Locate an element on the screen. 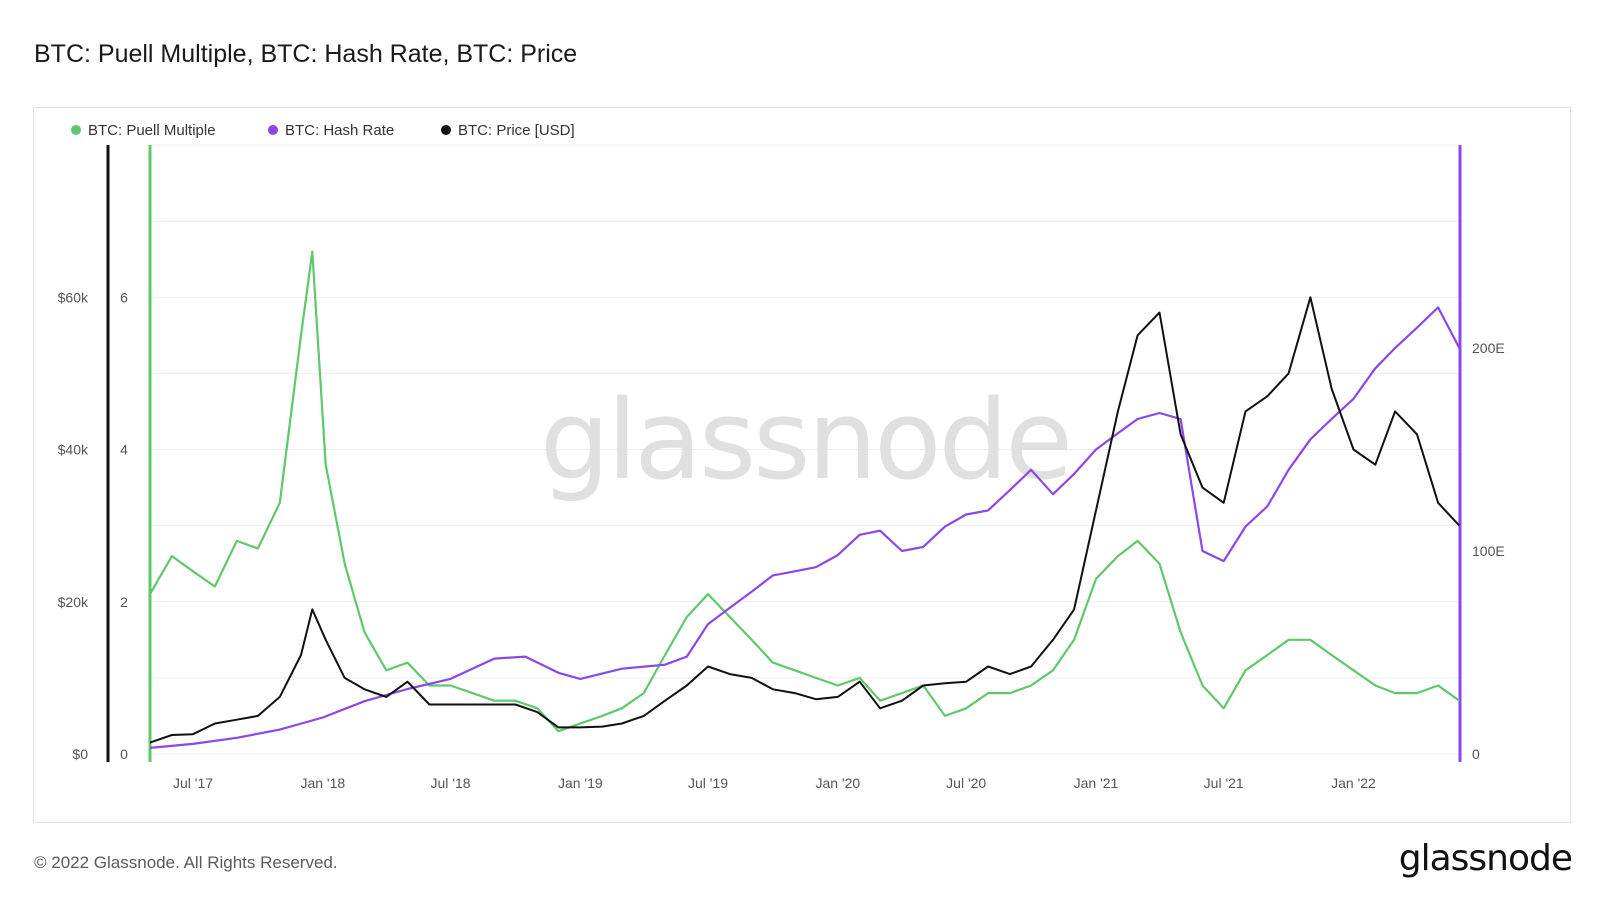  legend-price-marker is located at coordinates (446, 130).